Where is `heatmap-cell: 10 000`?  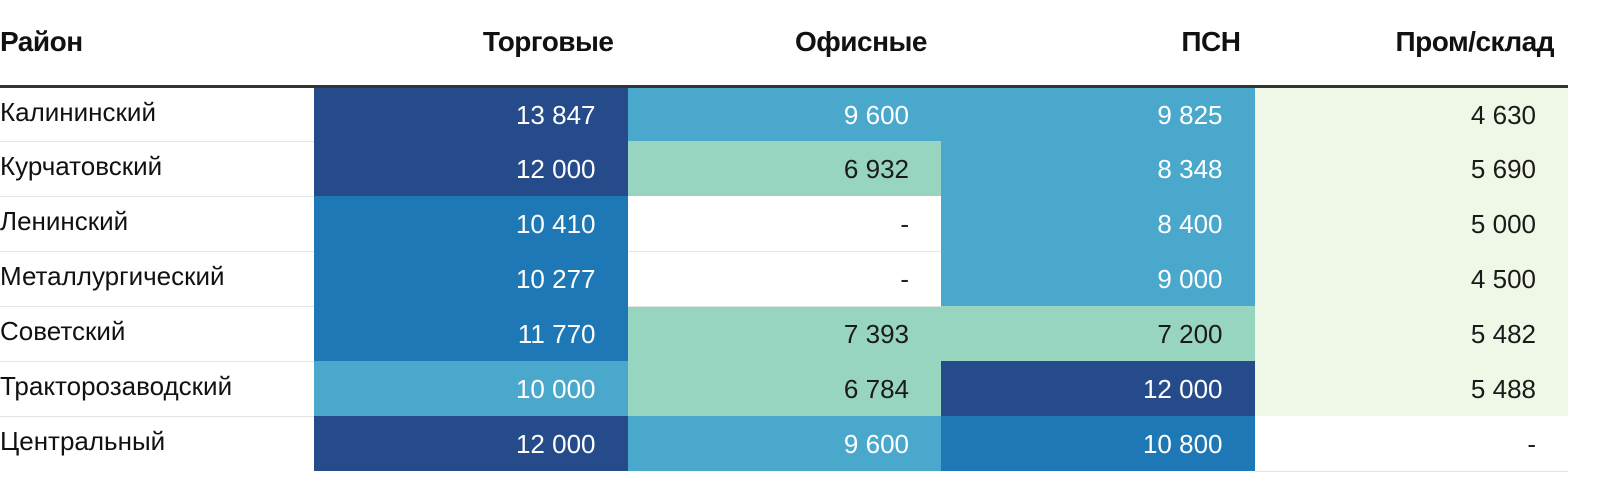
heatmap-cell: 10 000 is located at coordinates (471, 388).